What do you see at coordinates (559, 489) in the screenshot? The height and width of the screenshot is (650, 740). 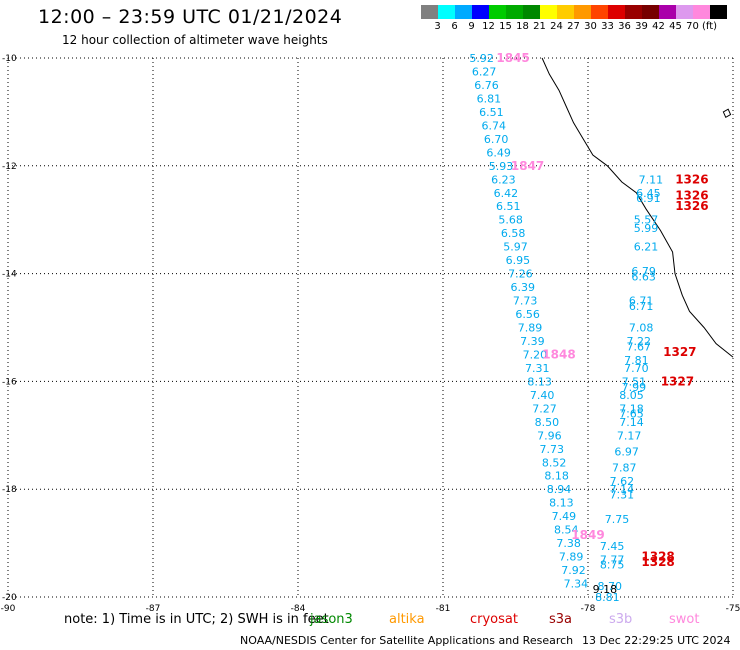 I see `wave-height-value: 8.94` at bounding box center [559, 489].